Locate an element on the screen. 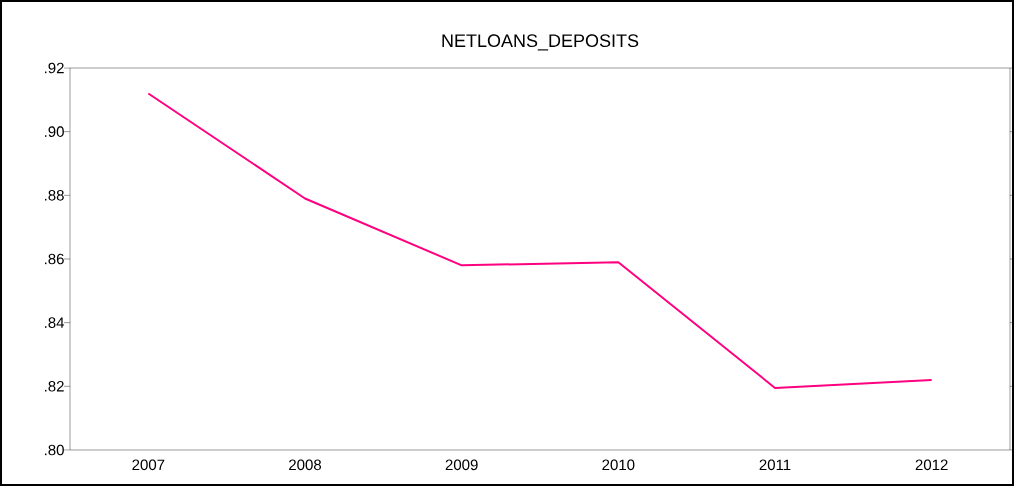 This screenshot has height=486, width=1014. chart-title: NETLOANS_DEPOSITS is located at coordinates (540, 42).